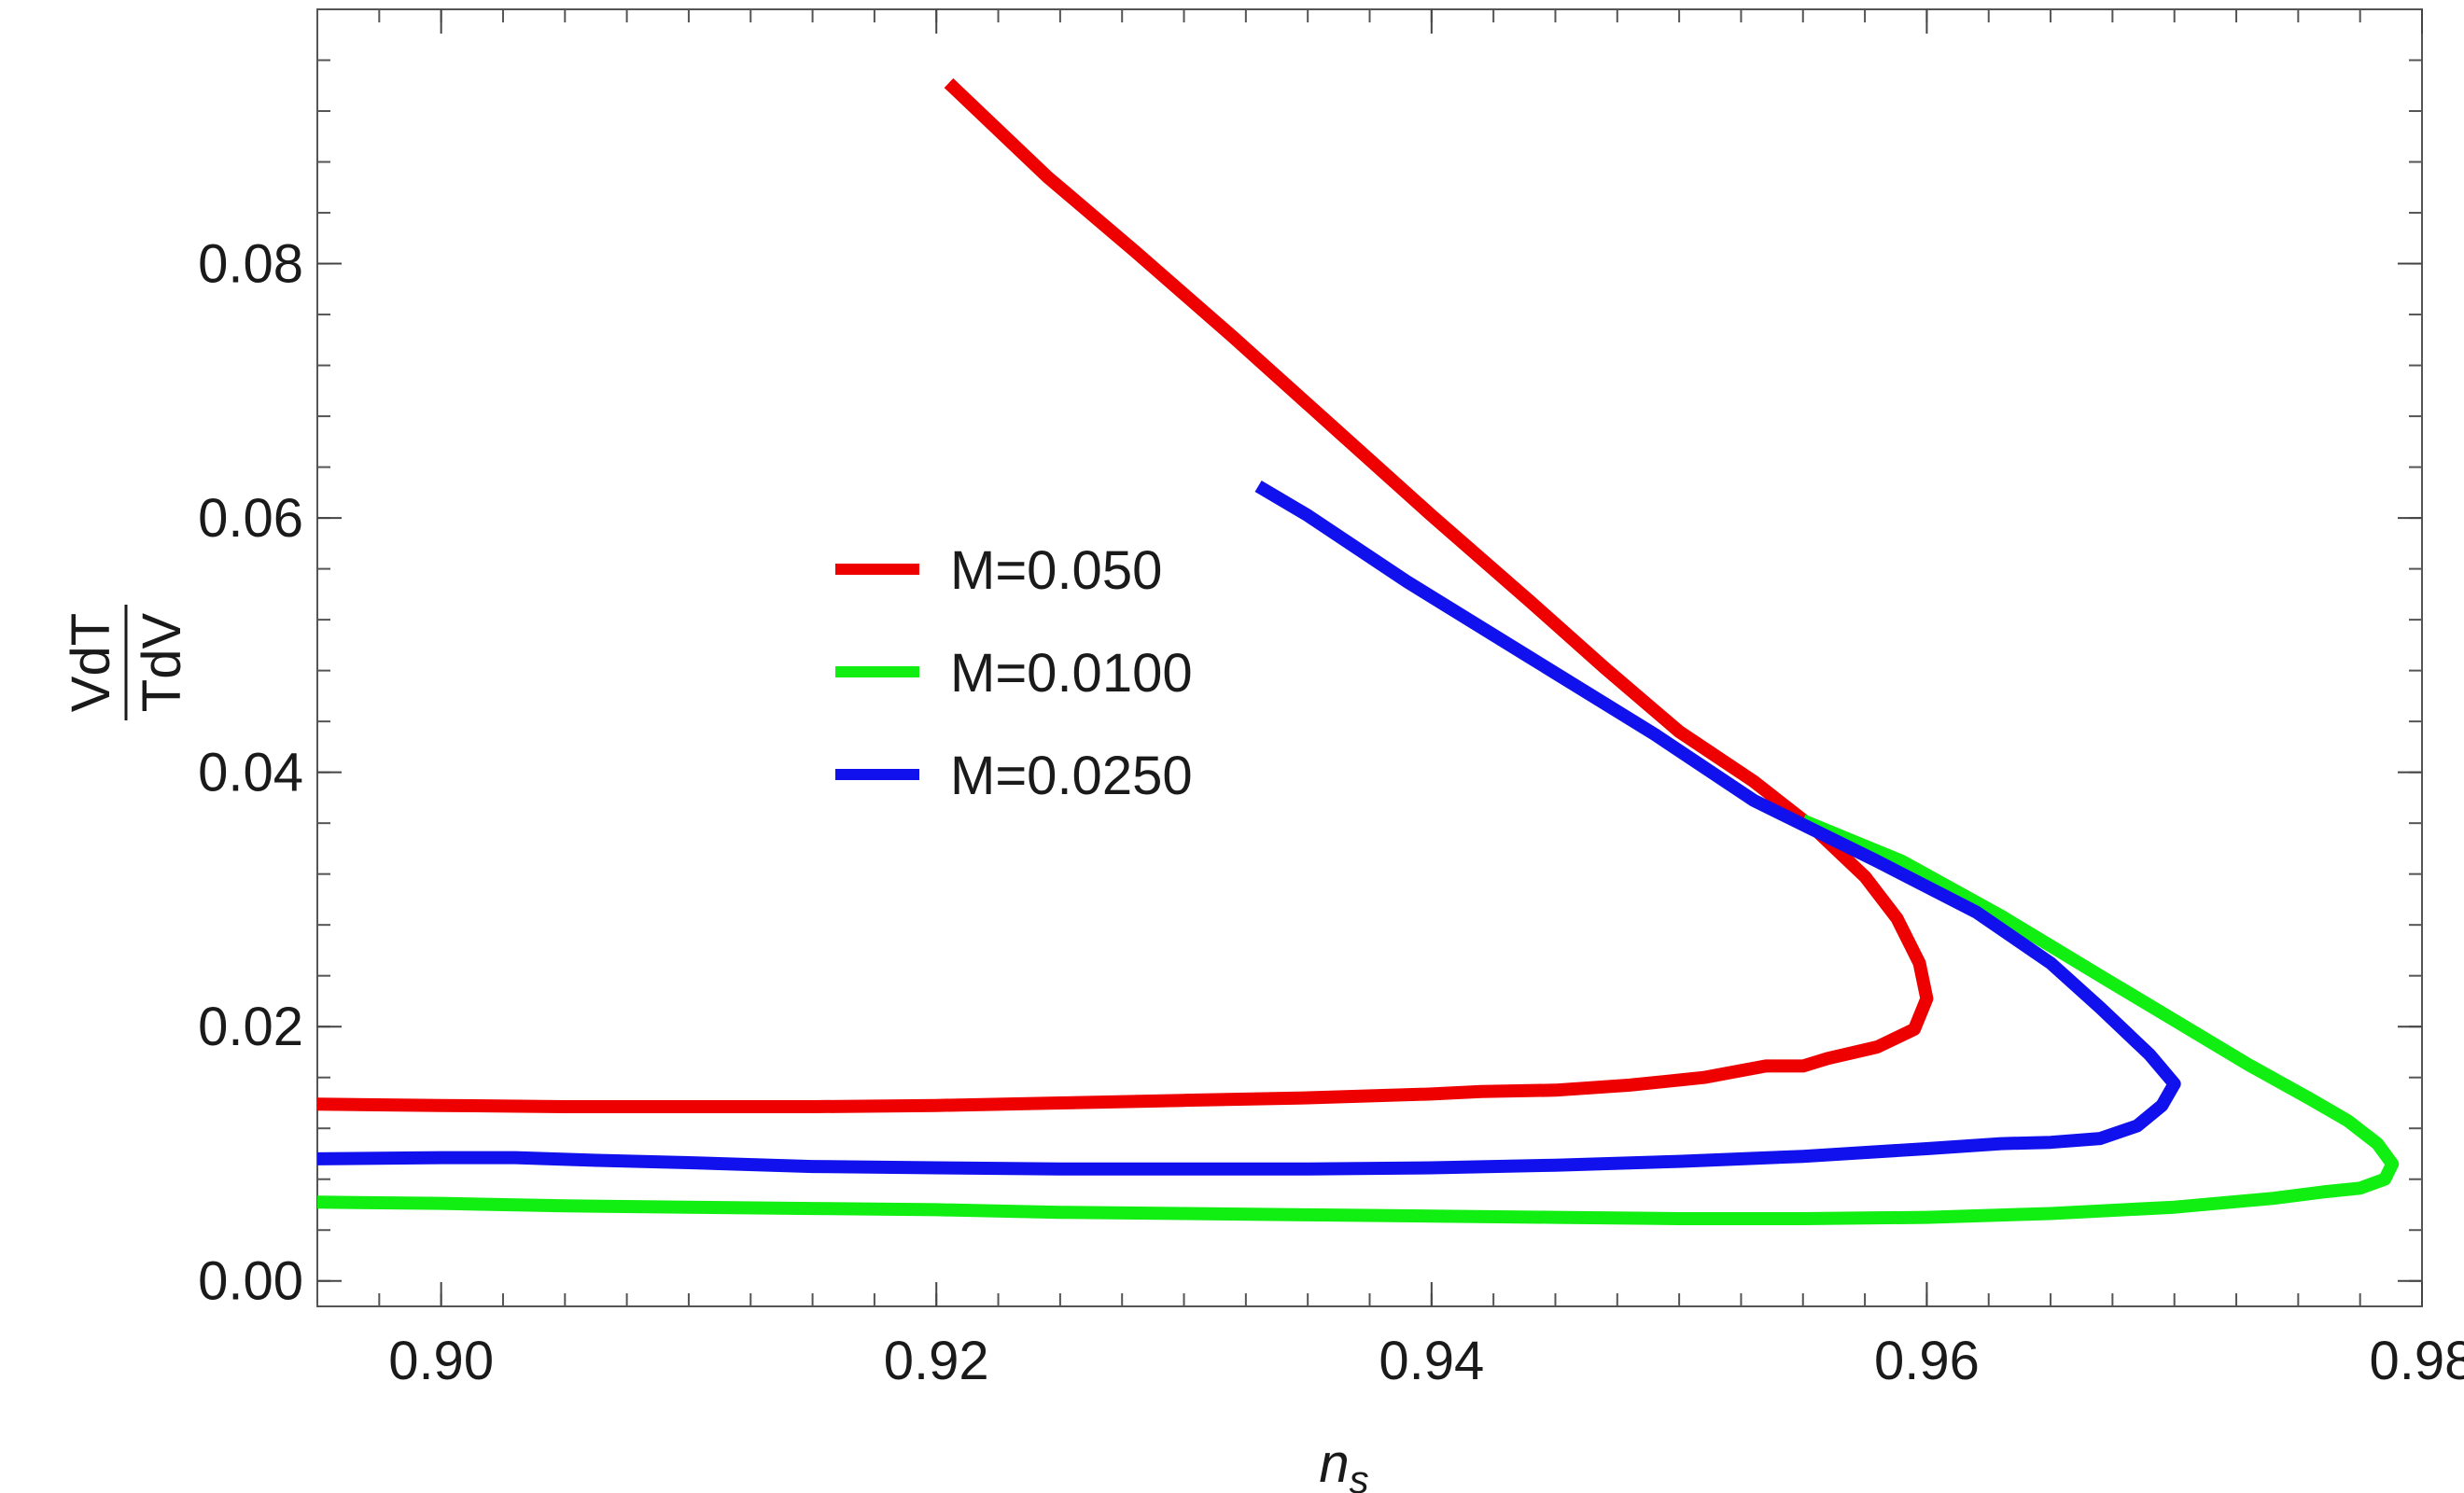  Describe the element at coordinates (1927, 1361) in the screenshot. I see `x-tick-label: 0.96` at that location.